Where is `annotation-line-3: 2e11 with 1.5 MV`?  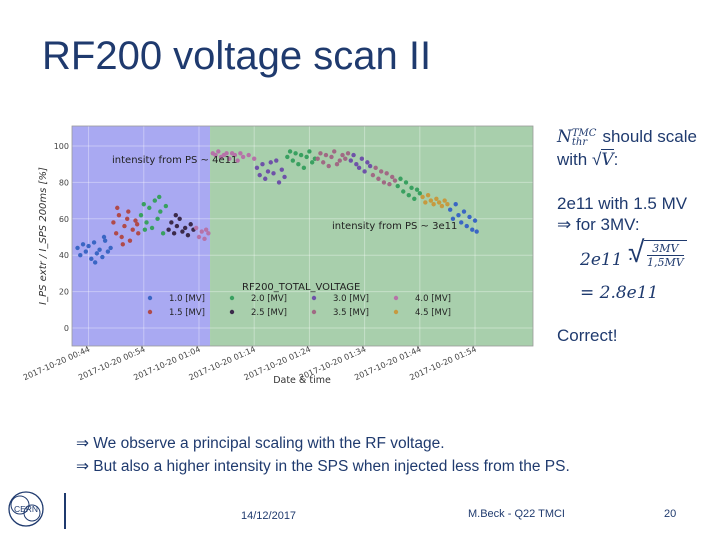 annotation-line-3: 2e11 with 1.5 MV is located at coordinates (622, 203).